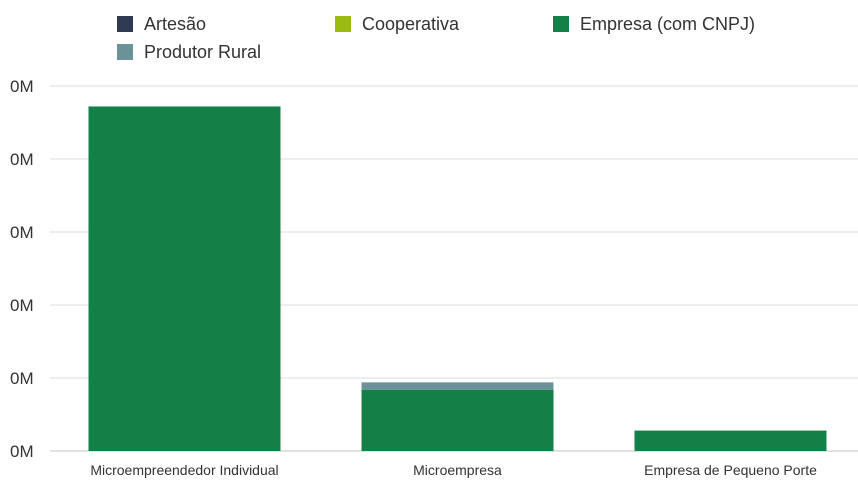 The width and height of the screenshot is (858, 485). I want to click on legend-label: Cooperativa, so click(411, 24).